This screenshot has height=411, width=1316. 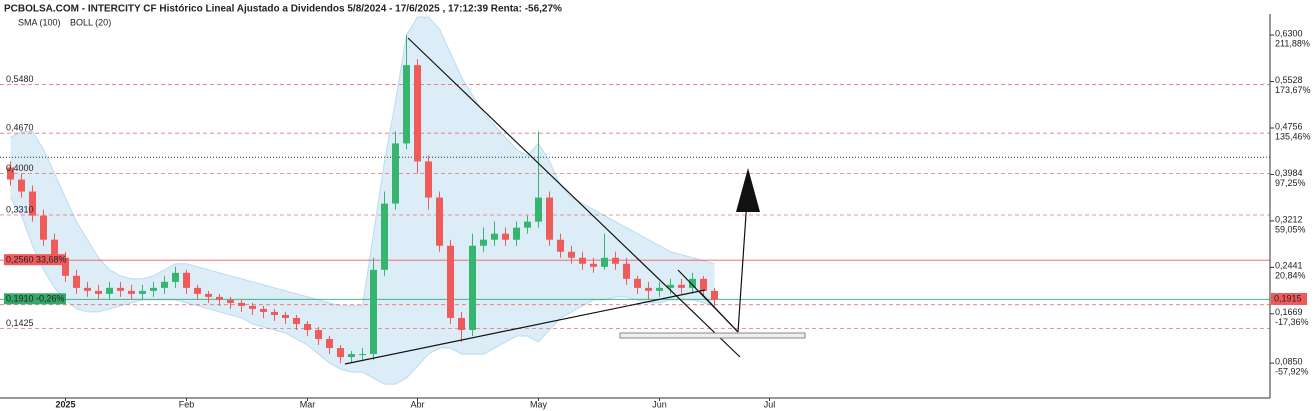 I want to click on last-price-tag, so click(x=1289, y=298).